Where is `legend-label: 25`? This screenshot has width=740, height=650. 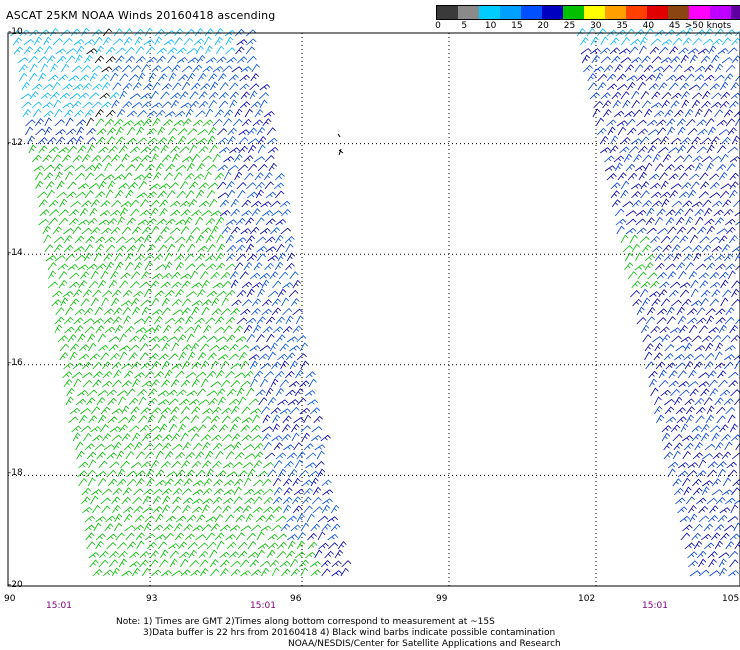
legend-label: 25 is located at coordinates (569, 26).